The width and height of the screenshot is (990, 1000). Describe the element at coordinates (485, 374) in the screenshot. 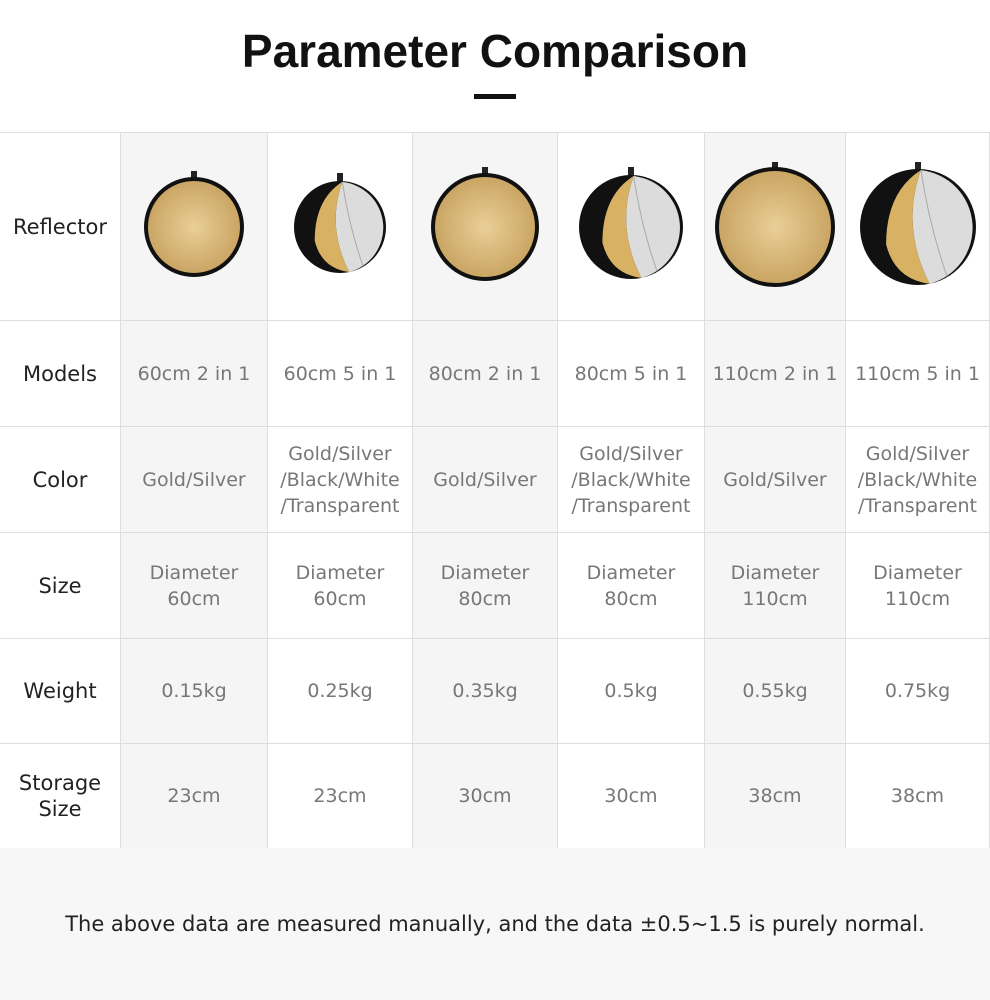

I see `table-cell: 80cm 2 in 1` at that location.